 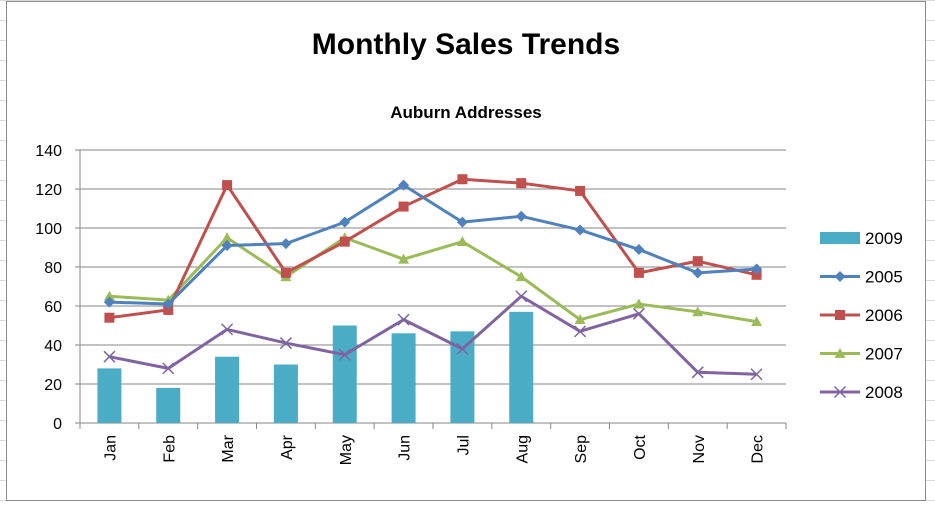 I want to click on legend-swatch, so click(x=840, y=238).